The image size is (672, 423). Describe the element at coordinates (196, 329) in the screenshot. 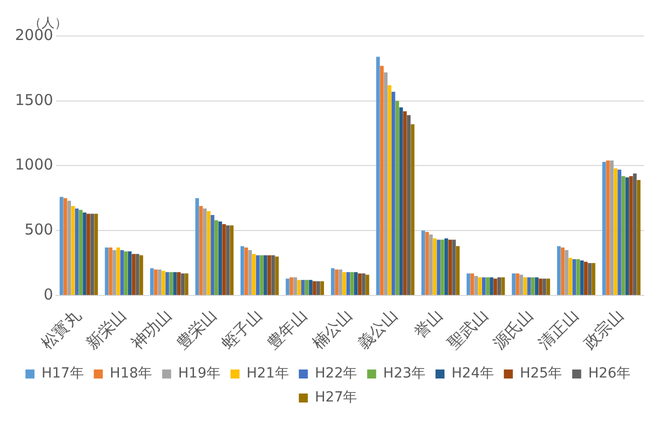

I see `x-tick-label: 豊栄山` at that location.